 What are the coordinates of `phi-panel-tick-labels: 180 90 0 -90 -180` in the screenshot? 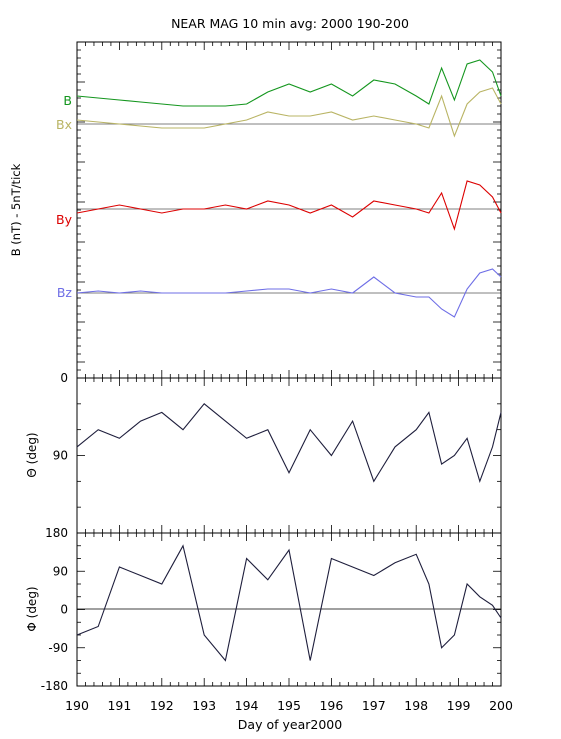 It's located at (54, 609).